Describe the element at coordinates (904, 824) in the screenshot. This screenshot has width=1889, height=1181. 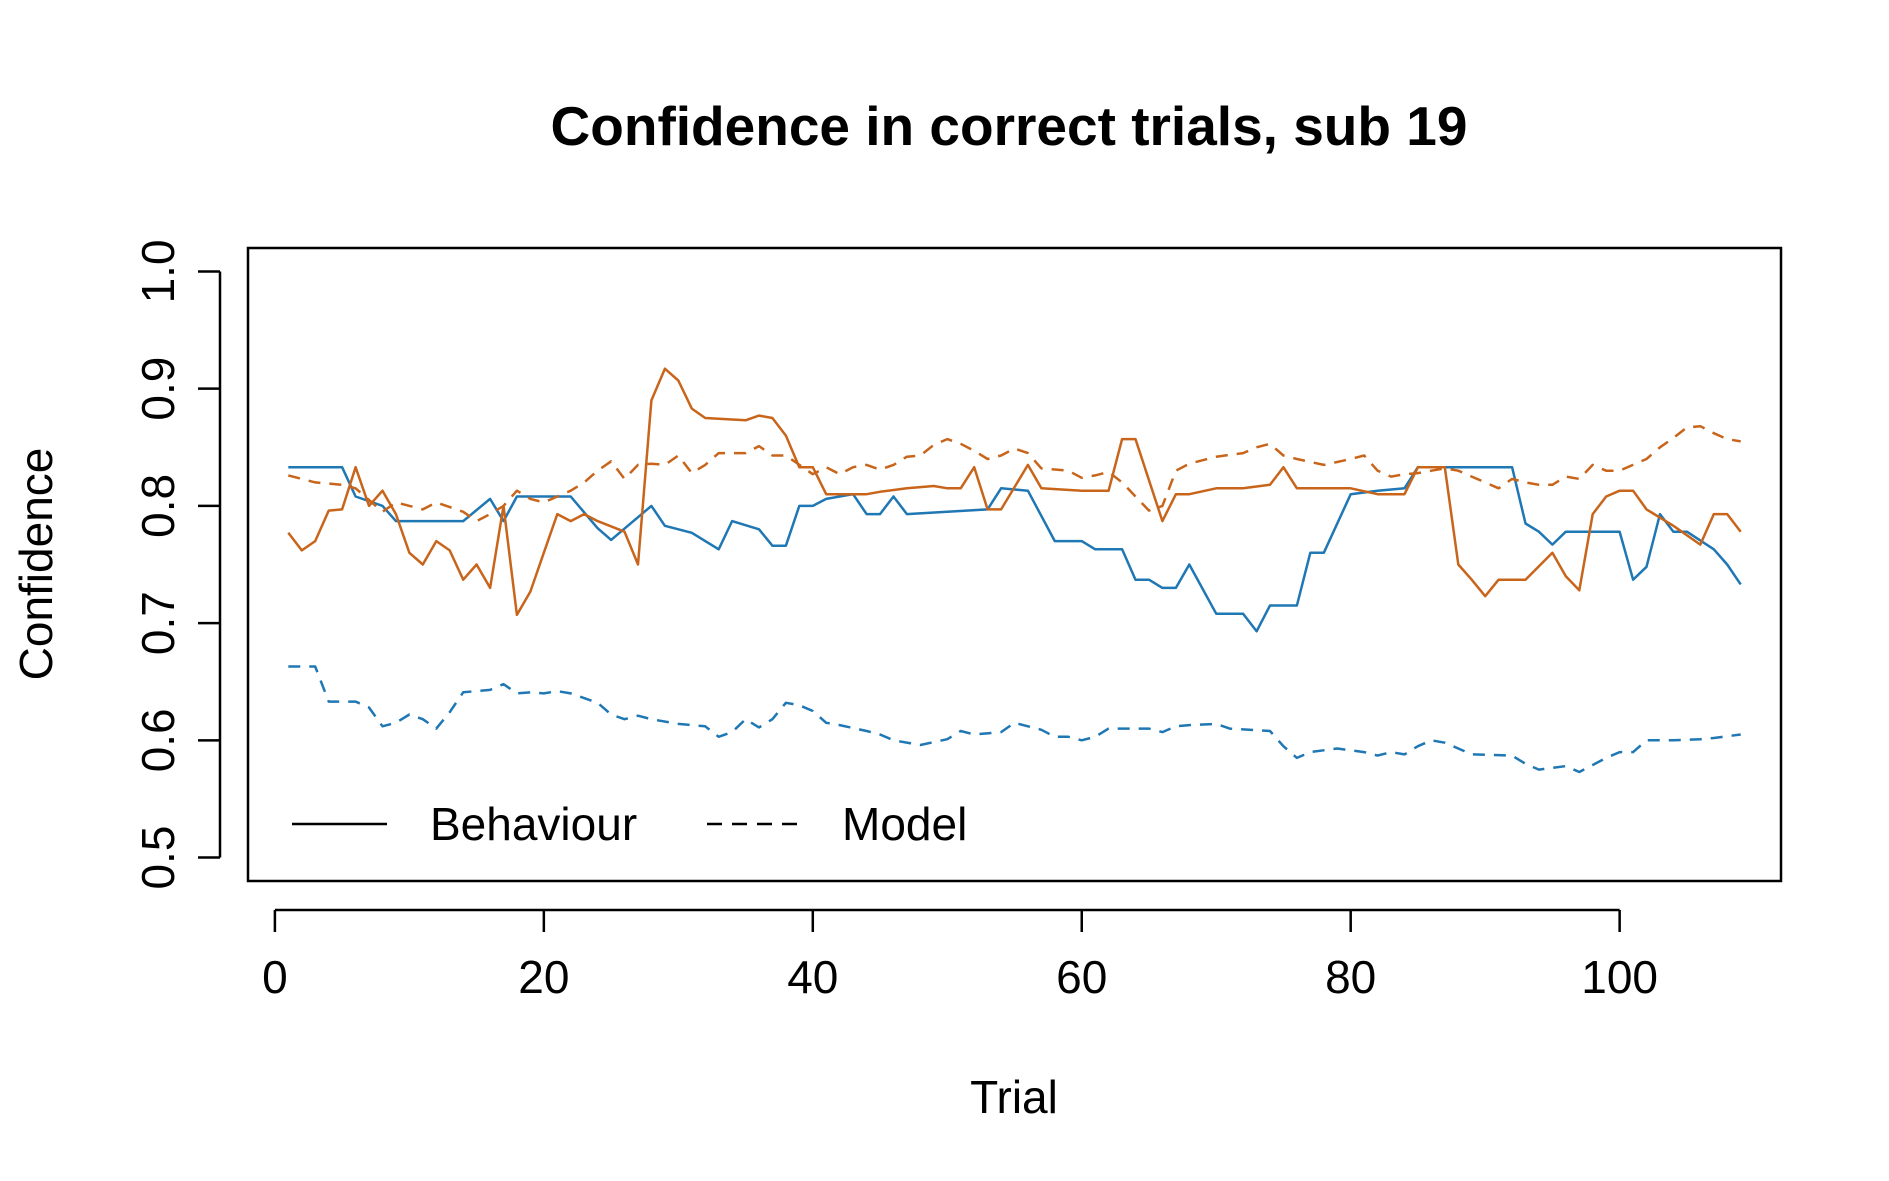
I see `legend-label-model: Model` at that location.